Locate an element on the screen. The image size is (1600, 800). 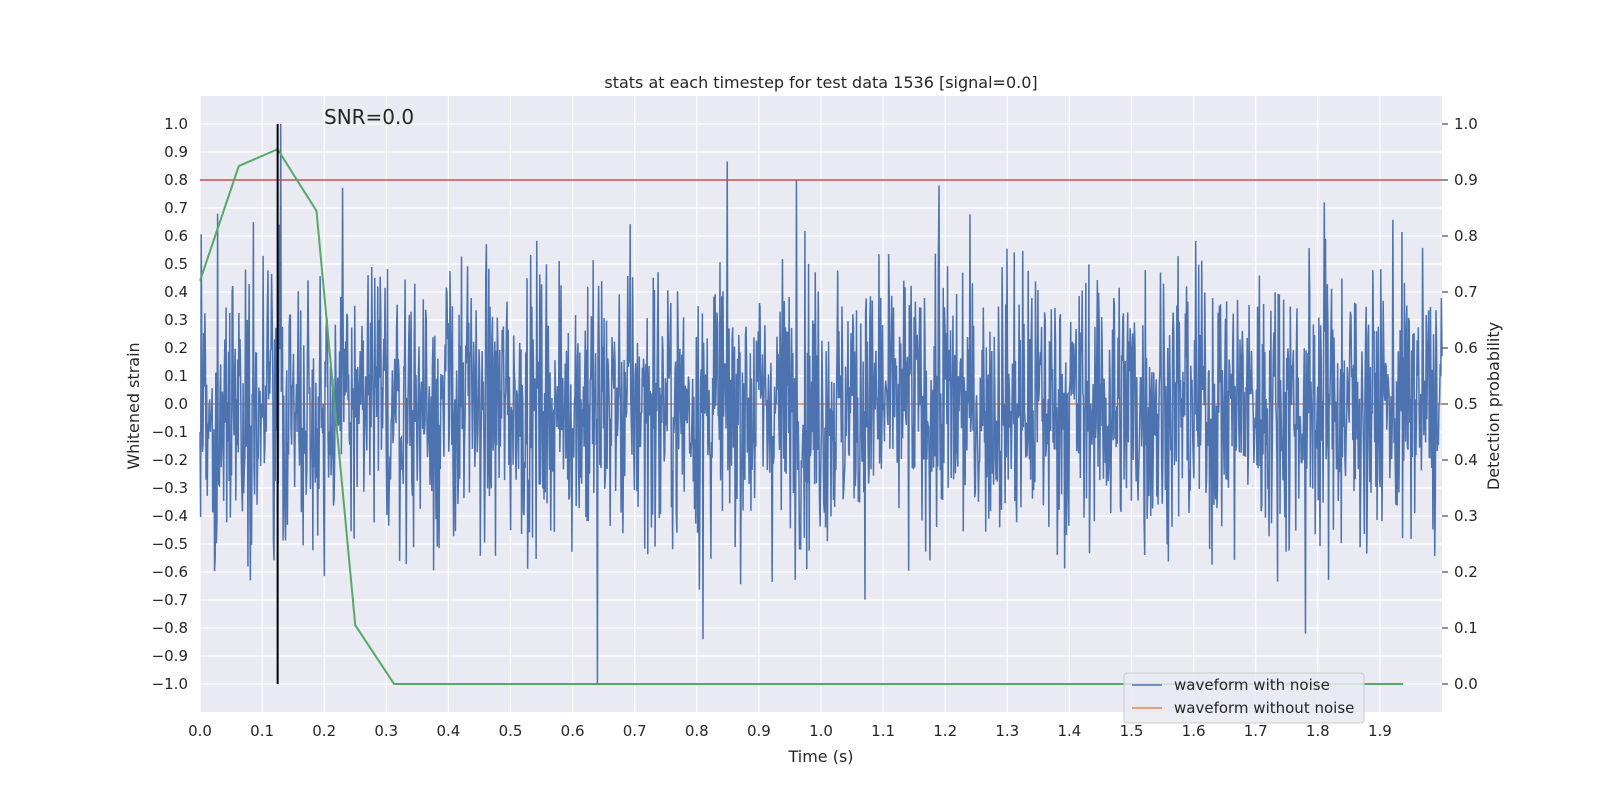
x-tick-label: 1.6 is located at coordinates (1194, 731).